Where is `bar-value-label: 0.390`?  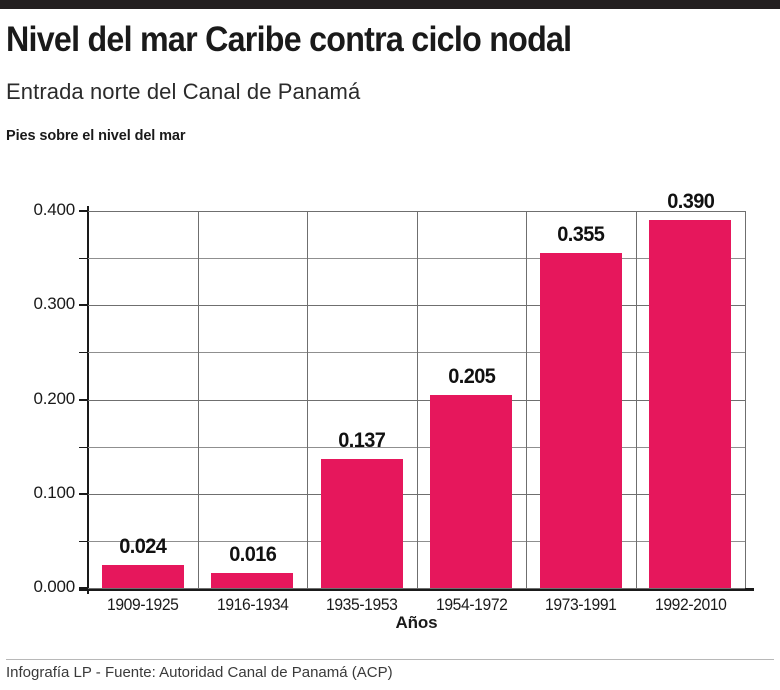 bar-value-label: 0.390 is located at coordinates (690, 202).